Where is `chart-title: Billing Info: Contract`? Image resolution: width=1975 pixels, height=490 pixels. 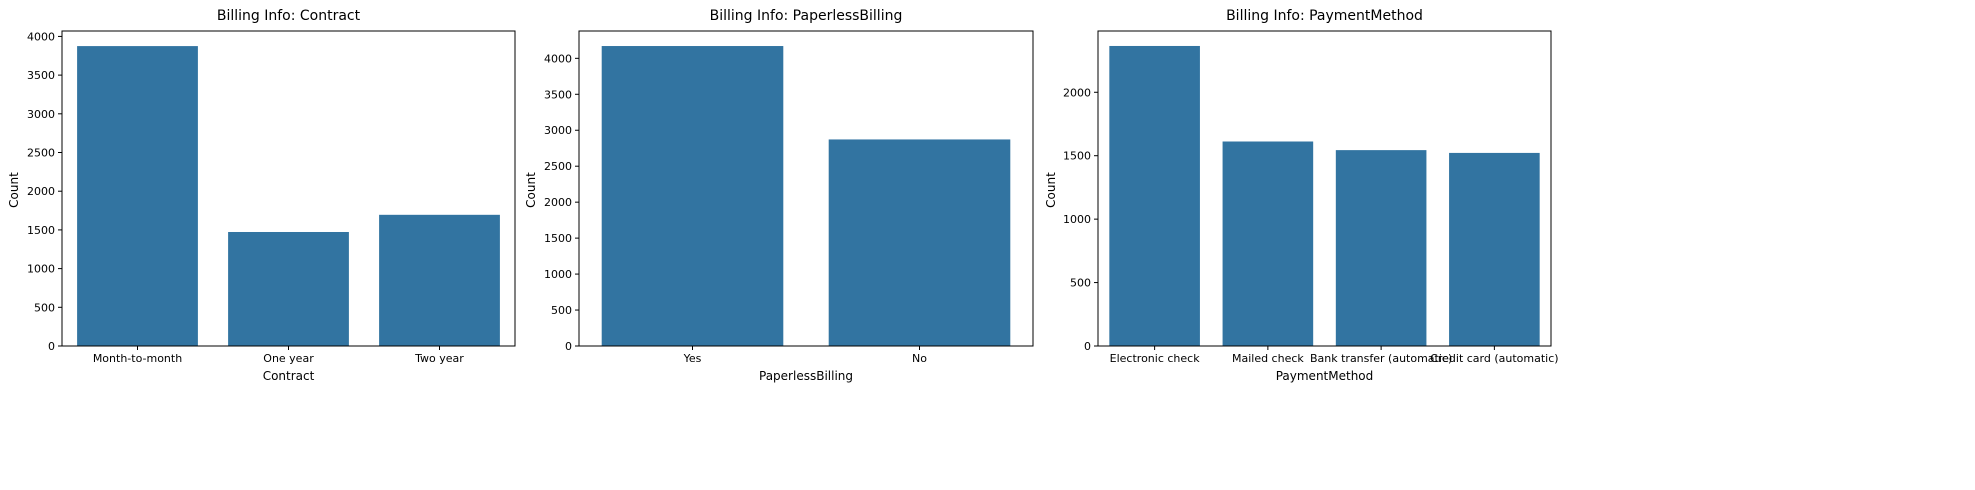
chart-title: Billing Info: Contract is located at coordinates (289, 16).